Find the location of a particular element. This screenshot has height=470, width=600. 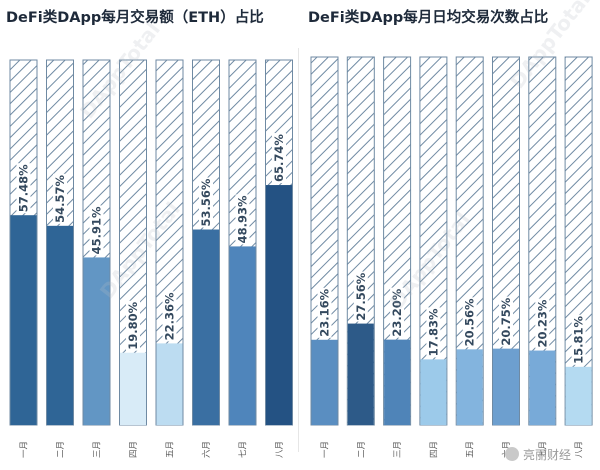

volume-tick-label: 五月 is located at coordinates (171, 449).